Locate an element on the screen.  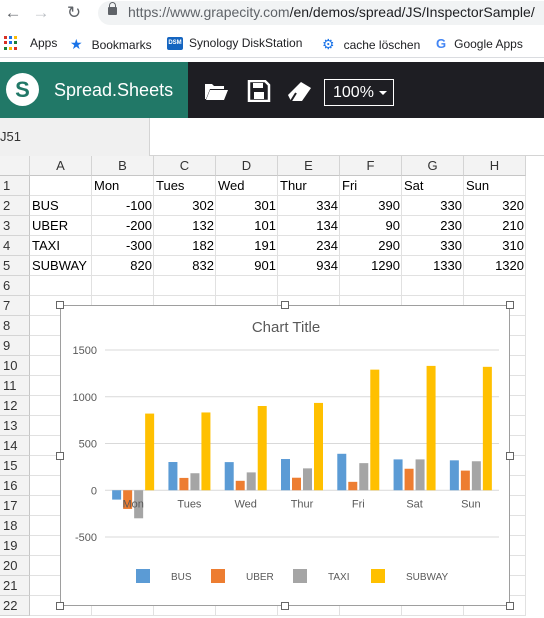
bookmark-google-apps: G Google Apps is located at coordinates (479, 43).